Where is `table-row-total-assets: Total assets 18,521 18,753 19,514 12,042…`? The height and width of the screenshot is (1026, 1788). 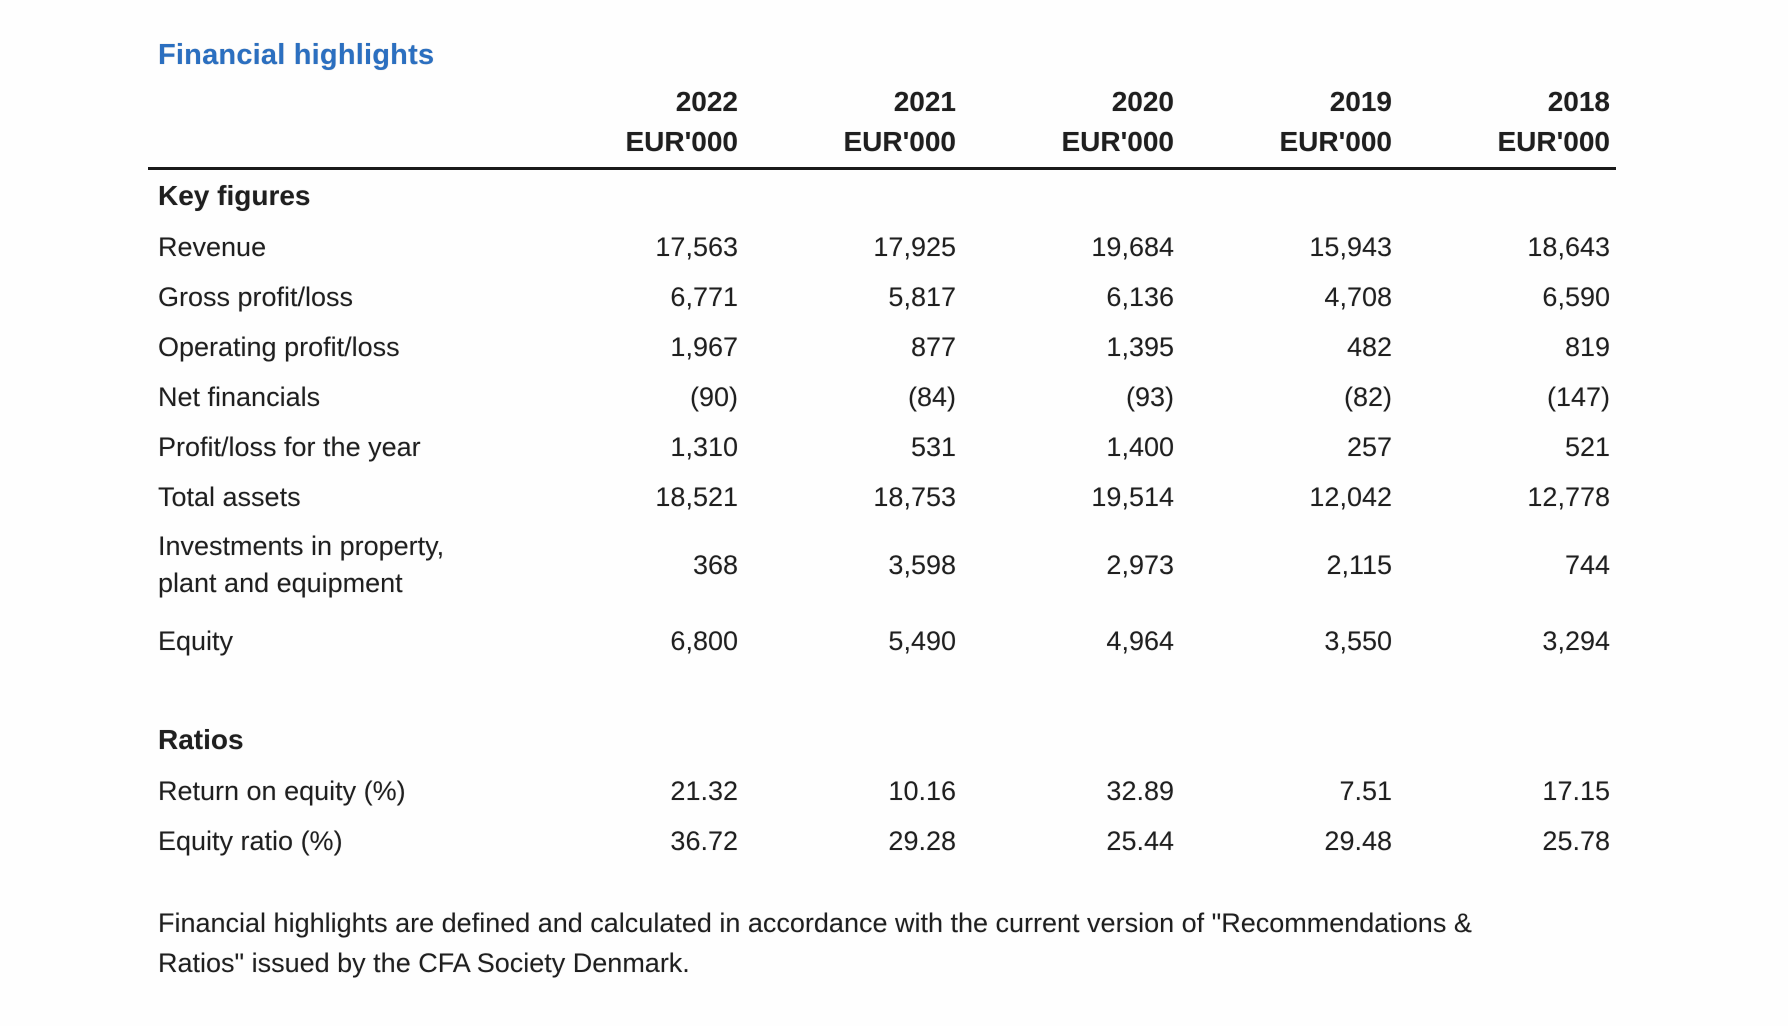 table-row-total-assets: Total assets 18,521 18,753 19,514 12,042… is located at coordinates (884, 497).